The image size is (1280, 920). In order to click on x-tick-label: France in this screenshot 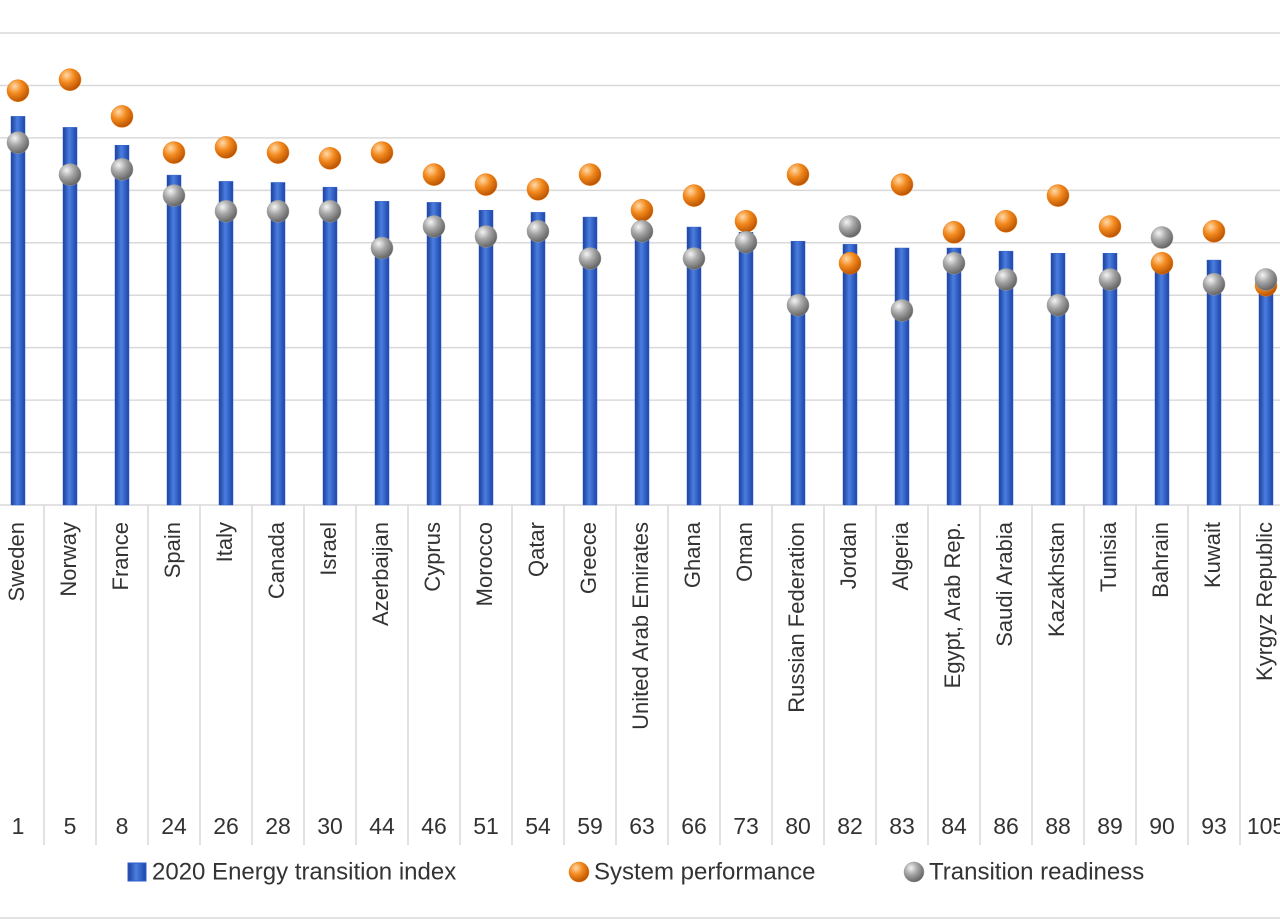, I will do `click(120, 556)`.